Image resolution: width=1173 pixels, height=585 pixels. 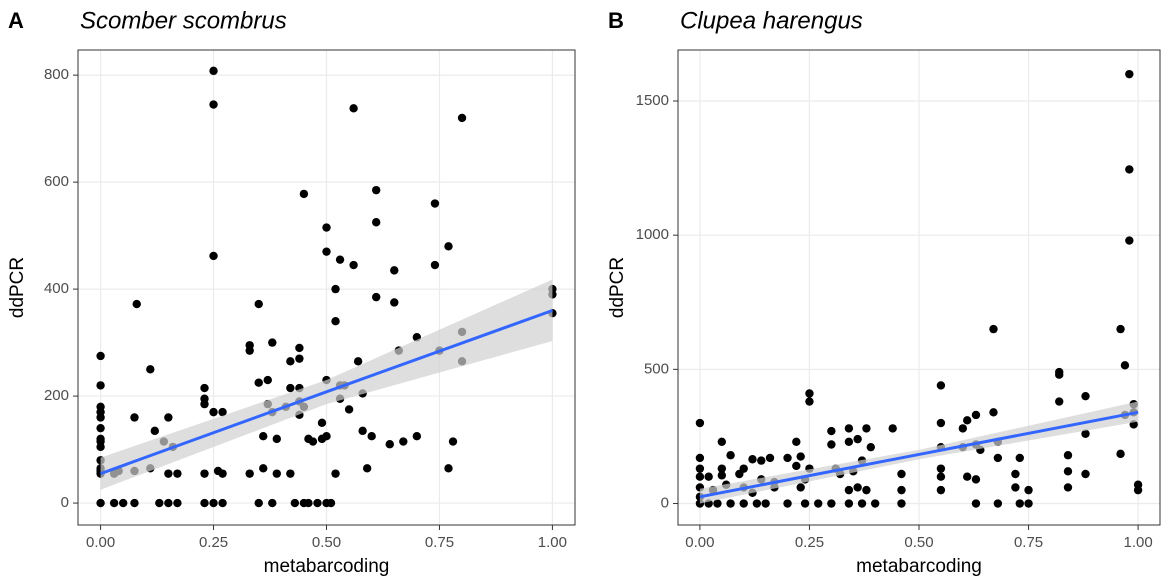 I want to click on x-tick-label: 0.75, so click(x=1028, y=542).